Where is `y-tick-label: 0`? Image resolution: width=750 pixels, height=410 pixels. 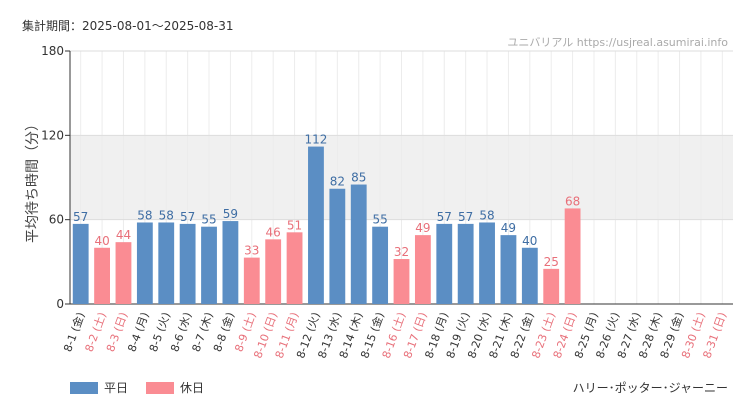 y-tick-label: 0 is located at coordinates (60, 304).